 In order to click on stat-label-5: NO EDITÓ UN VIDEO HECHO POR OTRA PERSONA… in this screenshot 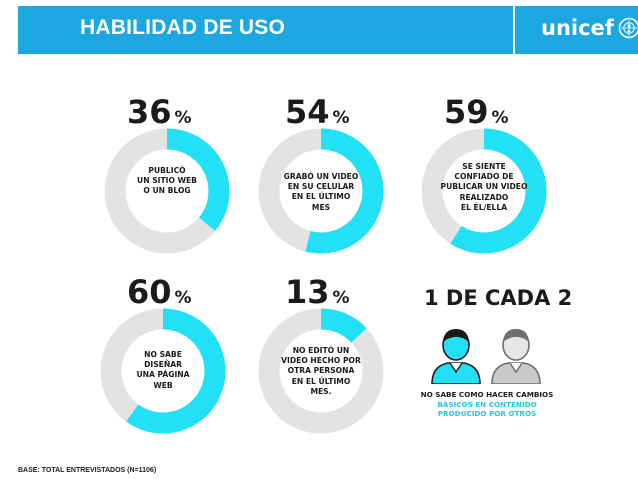, I will do `click(321, 371)`.